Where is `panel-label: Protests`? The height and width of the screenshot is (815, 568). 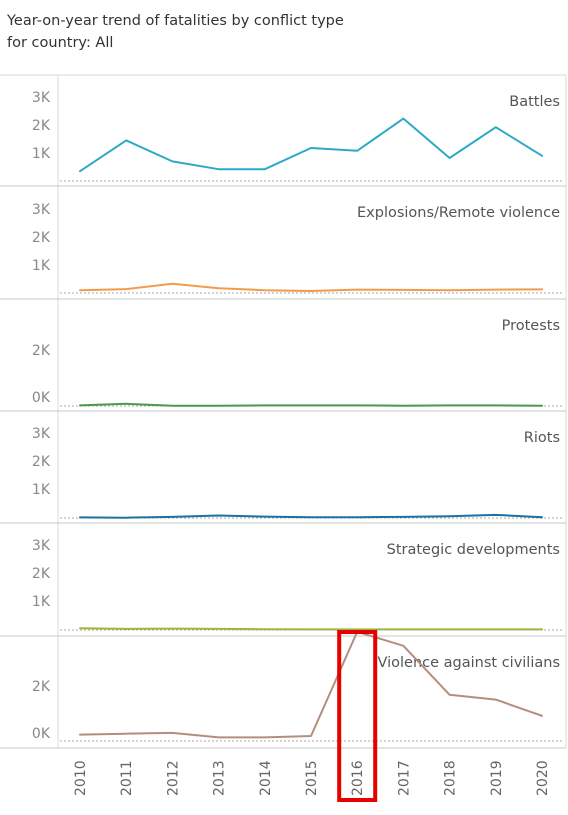
panel-label: Protests is located at coordinates (531, 326).